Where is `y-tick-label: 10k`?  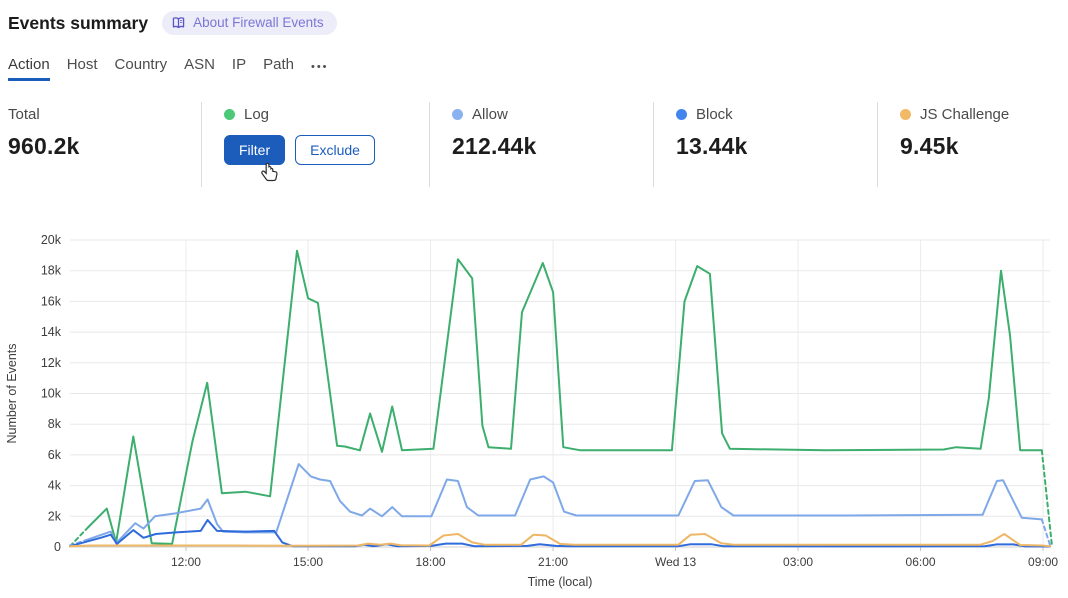 y-tick-label: 10k is located at coordinates (51, 394).